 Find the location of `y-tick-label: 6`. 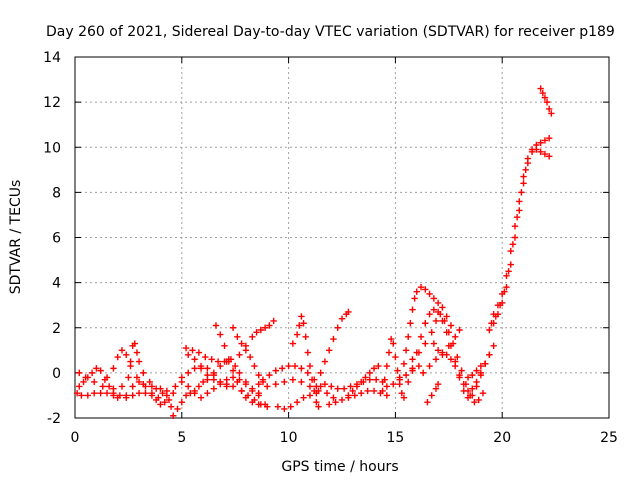

y-tick-label: 6 is located at coordinates (56, 239).